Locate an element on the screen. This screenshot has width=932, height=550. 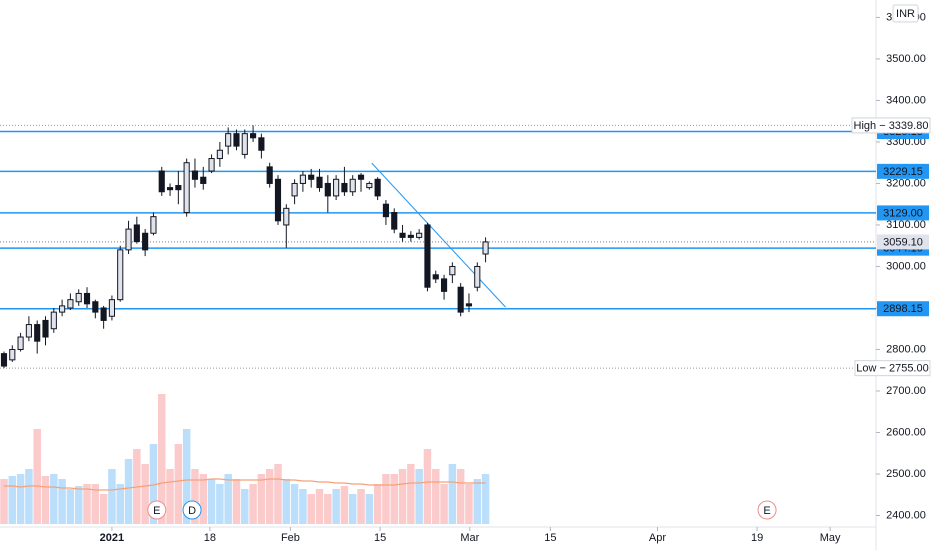
y-tick-label: 2800.00 is located at coordinates (906, 349).